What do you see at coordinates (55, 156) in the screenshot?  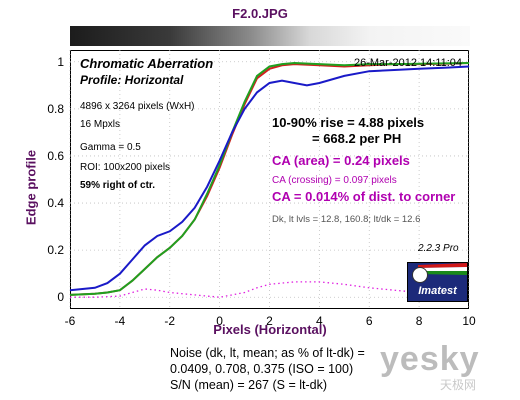 I see `y-tick-label: 0.6` at bounding box center [55, 156].